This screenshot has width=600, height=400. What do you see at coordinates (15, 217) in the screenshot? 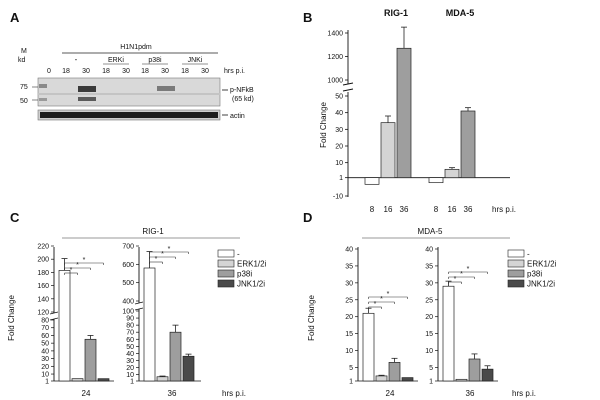
I see `panel-letter-c: C` at bounding box center [15, 217].